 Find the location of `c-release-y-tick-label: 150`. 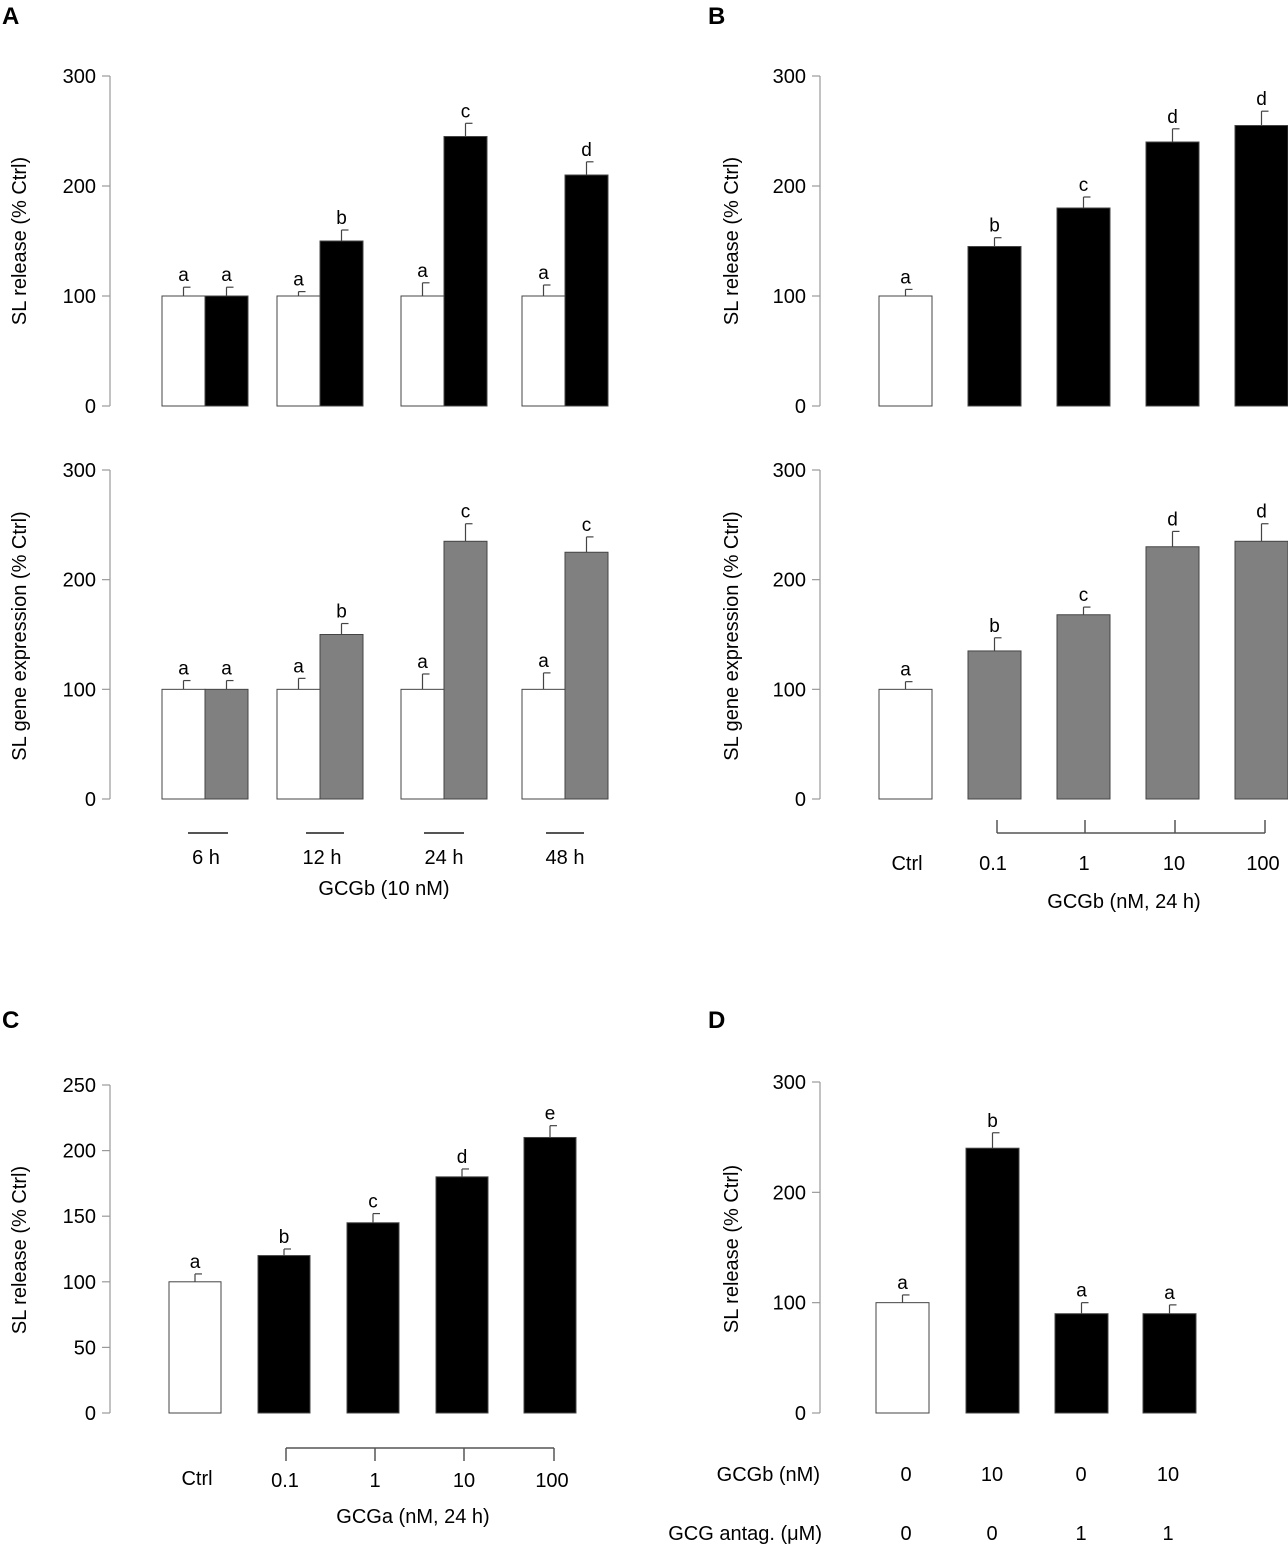

c-release-y-tick-label: 150 is located at coordinates (79, 1217).